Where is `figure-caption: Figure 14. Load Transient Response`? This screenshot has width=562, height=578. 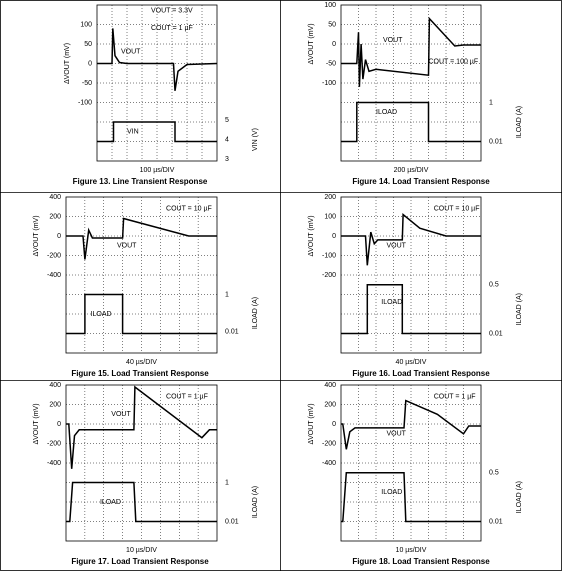 figure-caption: Figure 14. Load Transient Response is located at coordinates (421, 181).